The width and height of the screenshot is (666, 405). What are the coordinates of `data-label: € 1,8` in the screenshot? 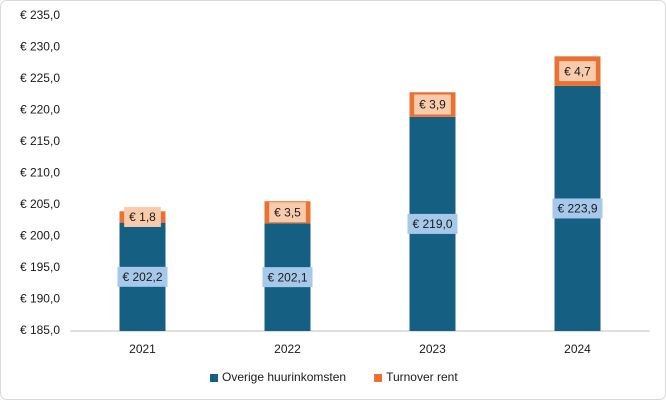 It's located at (142, 217).